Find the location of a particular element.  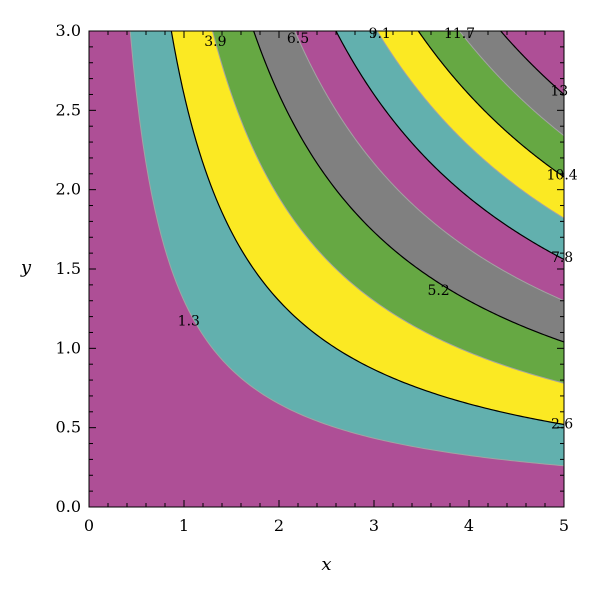

y-tick-label: 3.0 is located at coordinates (68, 30).